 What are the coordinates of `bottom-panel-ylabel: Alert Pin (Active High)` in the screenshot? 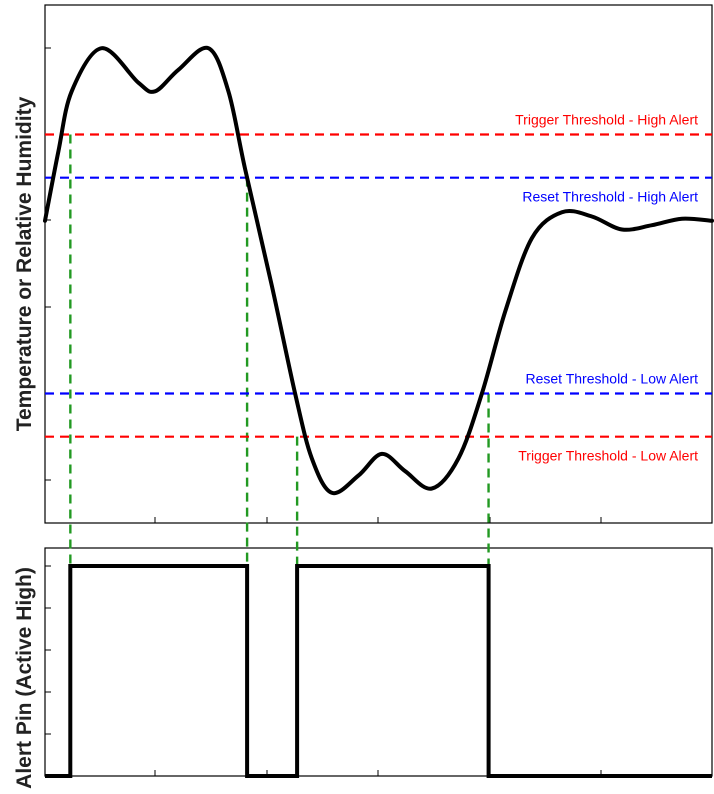 It's located at (24, 678).